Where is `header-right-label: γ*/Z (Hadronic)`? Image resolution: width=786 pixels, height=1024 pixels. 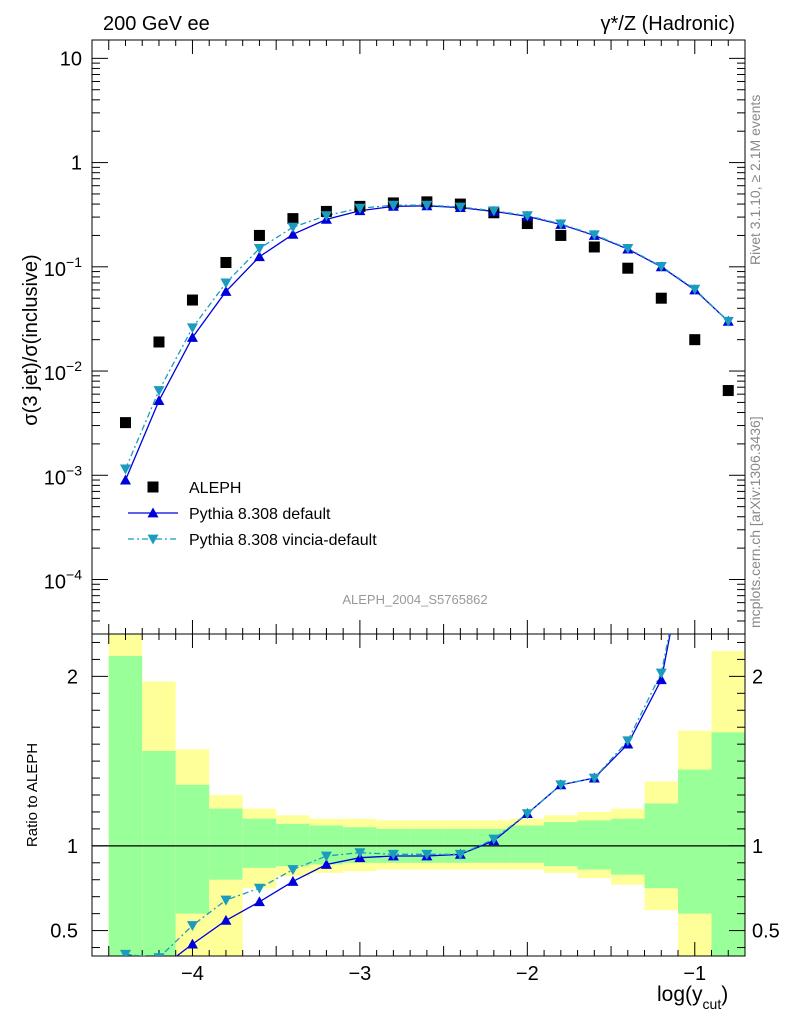
header-right-label: γ*/Z (Hadronic) is located at coordinates (668, 24).